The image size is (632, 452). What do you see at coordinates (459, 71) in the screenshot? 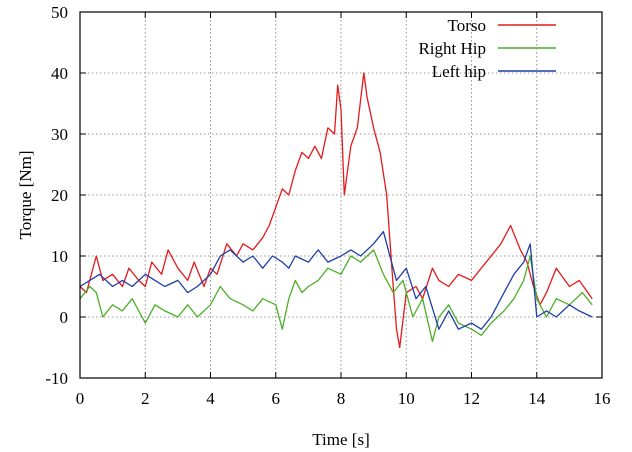
I see `legend-label: Left hip` at bounding box center [459, 71].